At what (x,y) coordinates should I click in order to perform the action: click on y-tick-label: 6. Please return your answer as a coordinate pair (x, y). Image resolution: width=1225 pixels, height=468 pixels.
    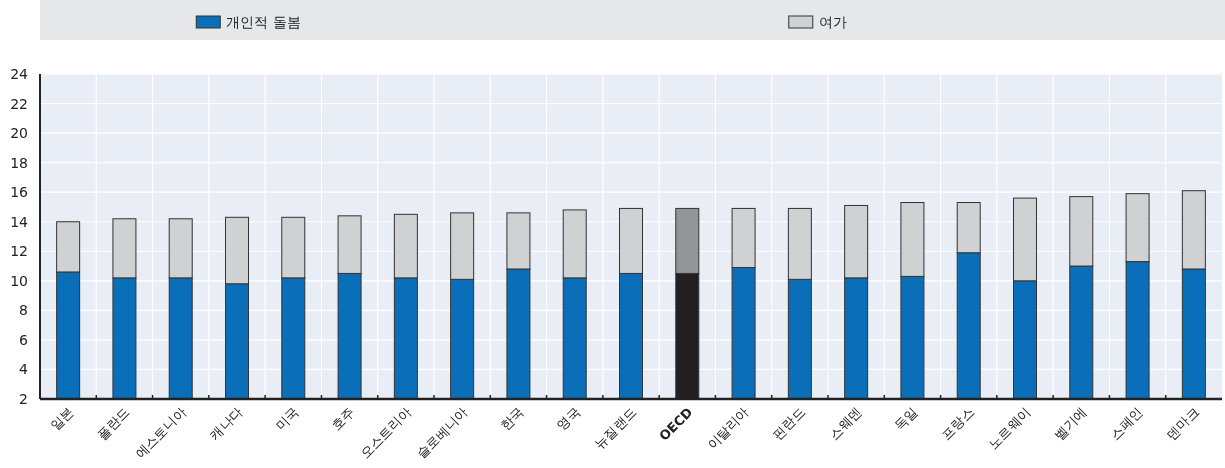
    Looking at the image, I should click on (24, 339).